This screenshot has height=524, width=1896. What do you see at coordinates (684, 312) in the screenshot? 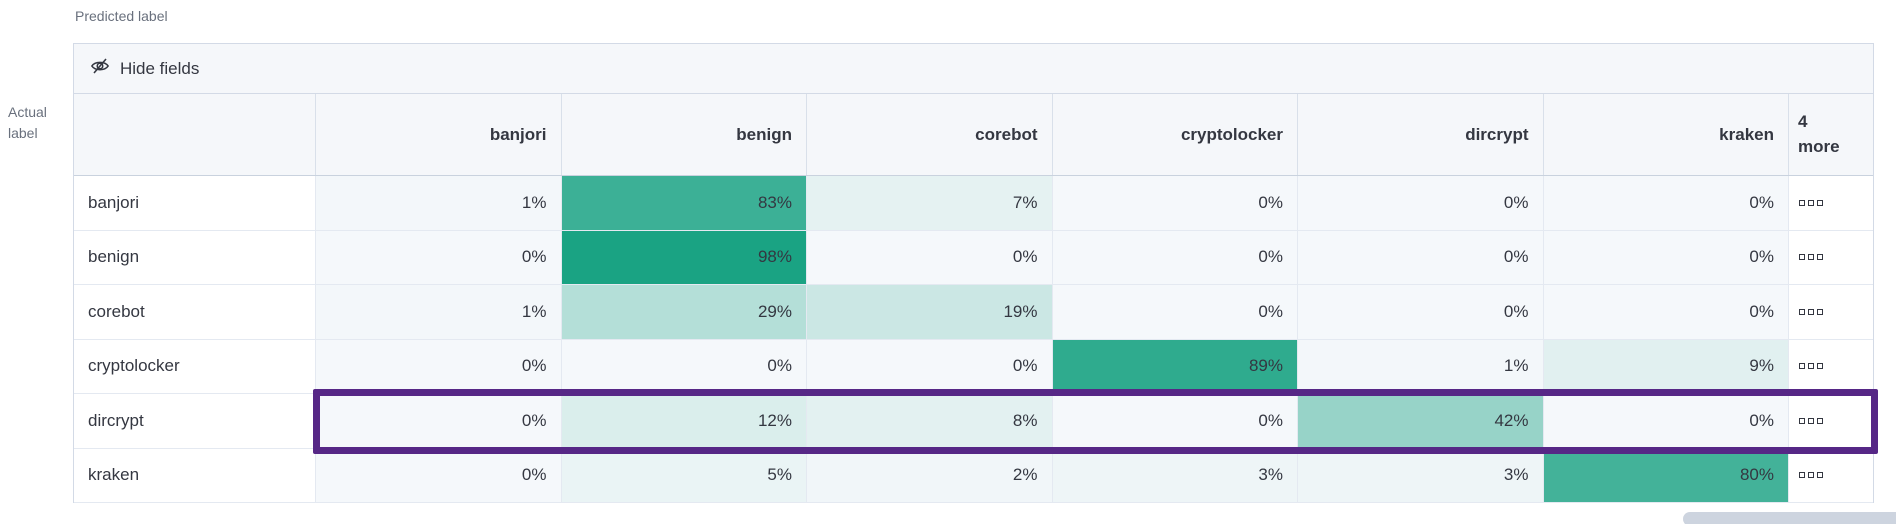
I see `cell-corebot-benign: 29%` at bounding box center [684, 312].